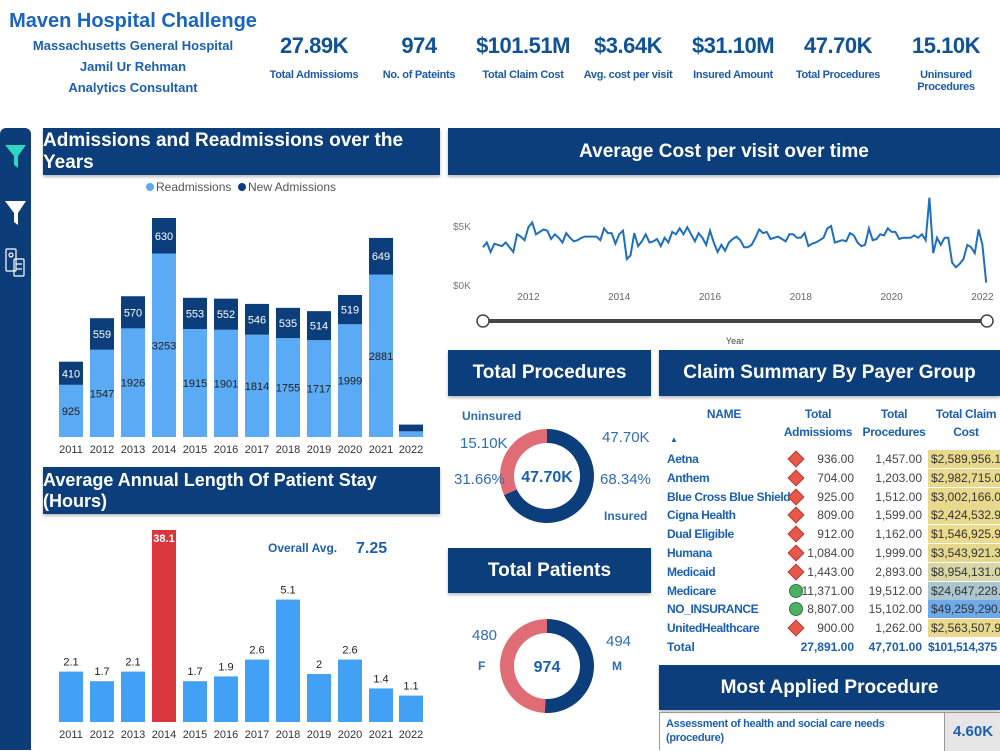 Image resolution: width=1000 pixels, height=751 pixels. What do you see at coordinates (226, 450) in the screenshot?
I see `x-tick-label: 2016` at bounding box center [226, 450].